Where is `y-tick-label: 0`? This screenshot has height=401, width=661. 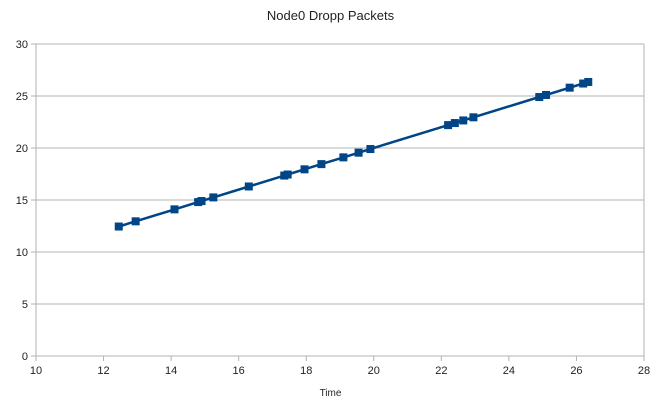 y-tick-label: 0 is located at coordinates (25, 357).